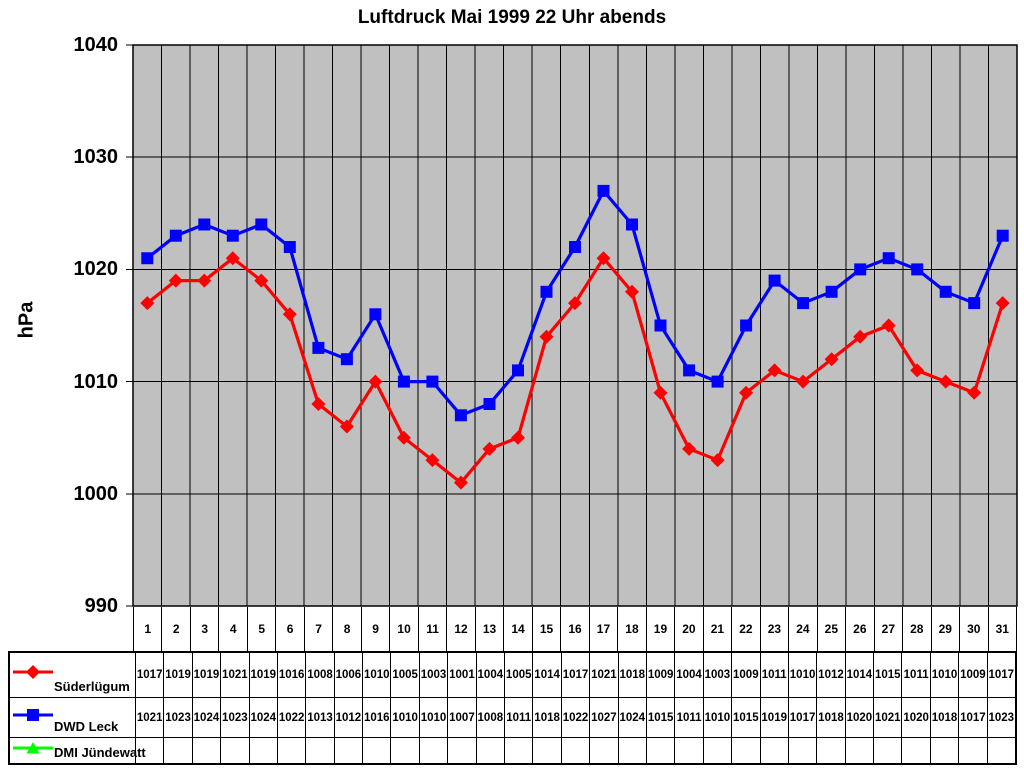 This screenshot has width=1024, height=768. Describe the element at coordinates (319, 717) in the screenshot. I see `table-cell: 1013` at that location.